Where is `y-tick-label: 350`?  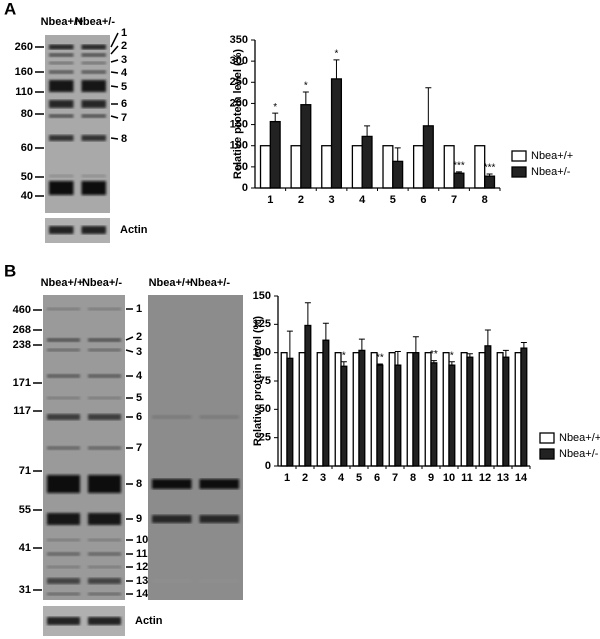 y-tick-label: 350 is located at coordinates (239, 40).